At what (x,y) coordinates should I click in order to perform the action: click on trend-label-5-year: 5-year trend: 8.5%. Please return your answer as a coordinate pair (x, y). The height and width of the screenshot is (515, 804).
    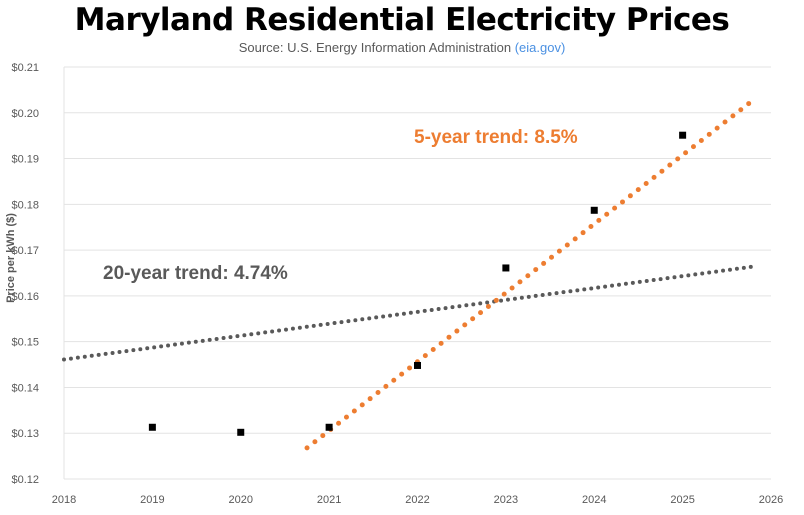
    Looking at the image, I should click on (496, 137).